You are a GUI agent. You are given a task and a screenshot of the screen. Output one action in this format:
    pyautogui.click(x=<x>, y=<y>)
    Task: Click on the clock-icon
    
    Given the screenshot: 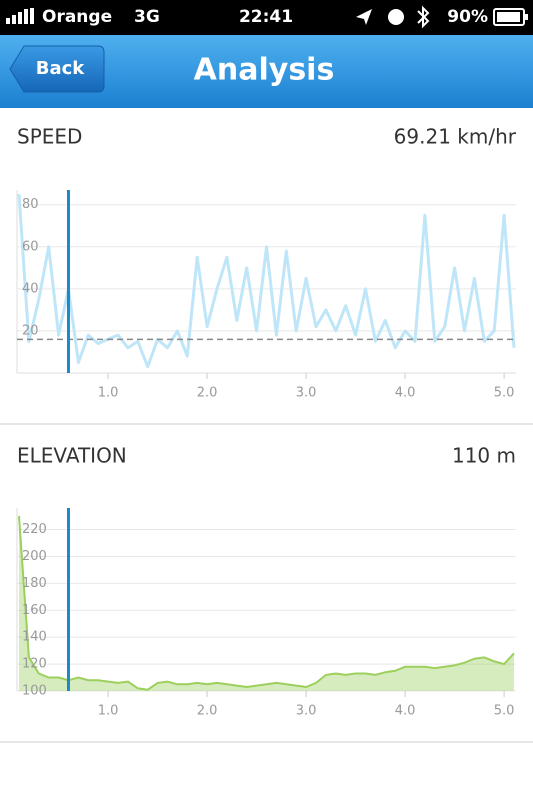 What is the action you would take?
    pyautogui.click(x=396, y=17)
    